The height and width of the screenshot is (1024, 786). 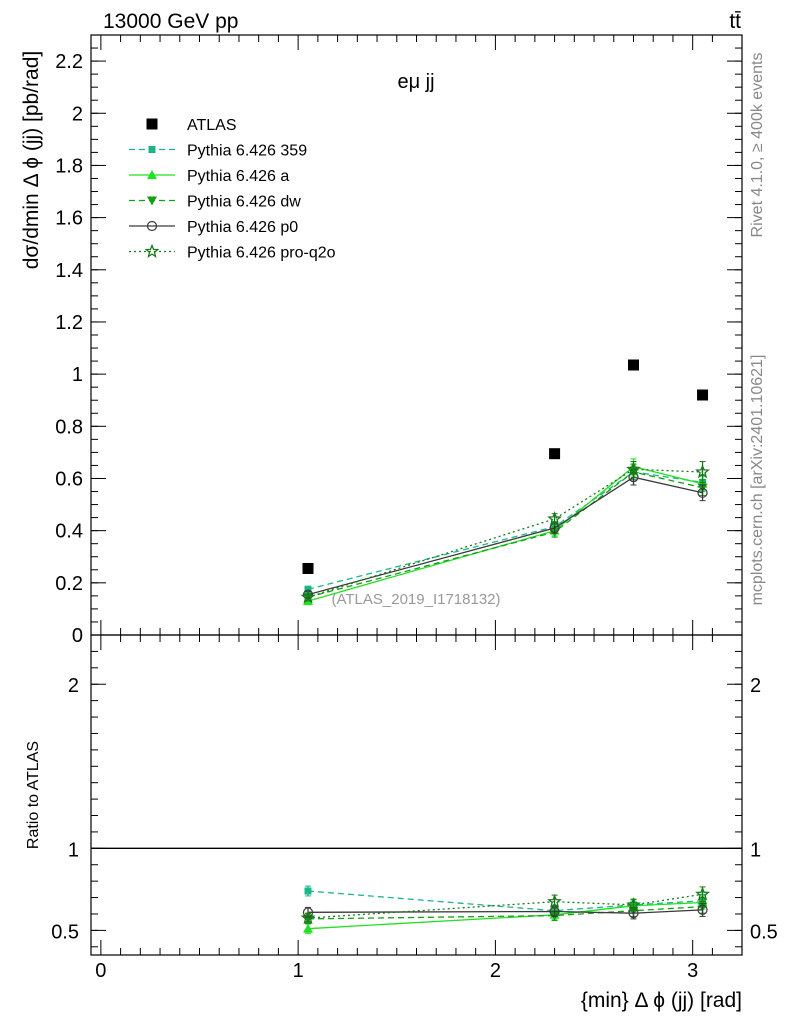 I want to click on main-ytick-label: 1, so click(x=77, y=375).